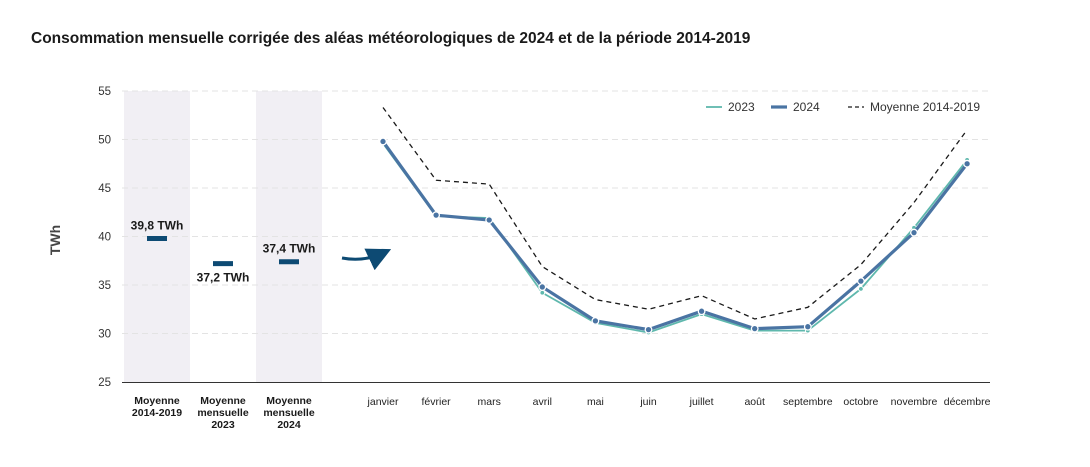 The width and height of the screenshot is (1090, 467). Describe the element at coordinates (104, 92) in the screenshot. I see `y-tick-label: 55` at that location.